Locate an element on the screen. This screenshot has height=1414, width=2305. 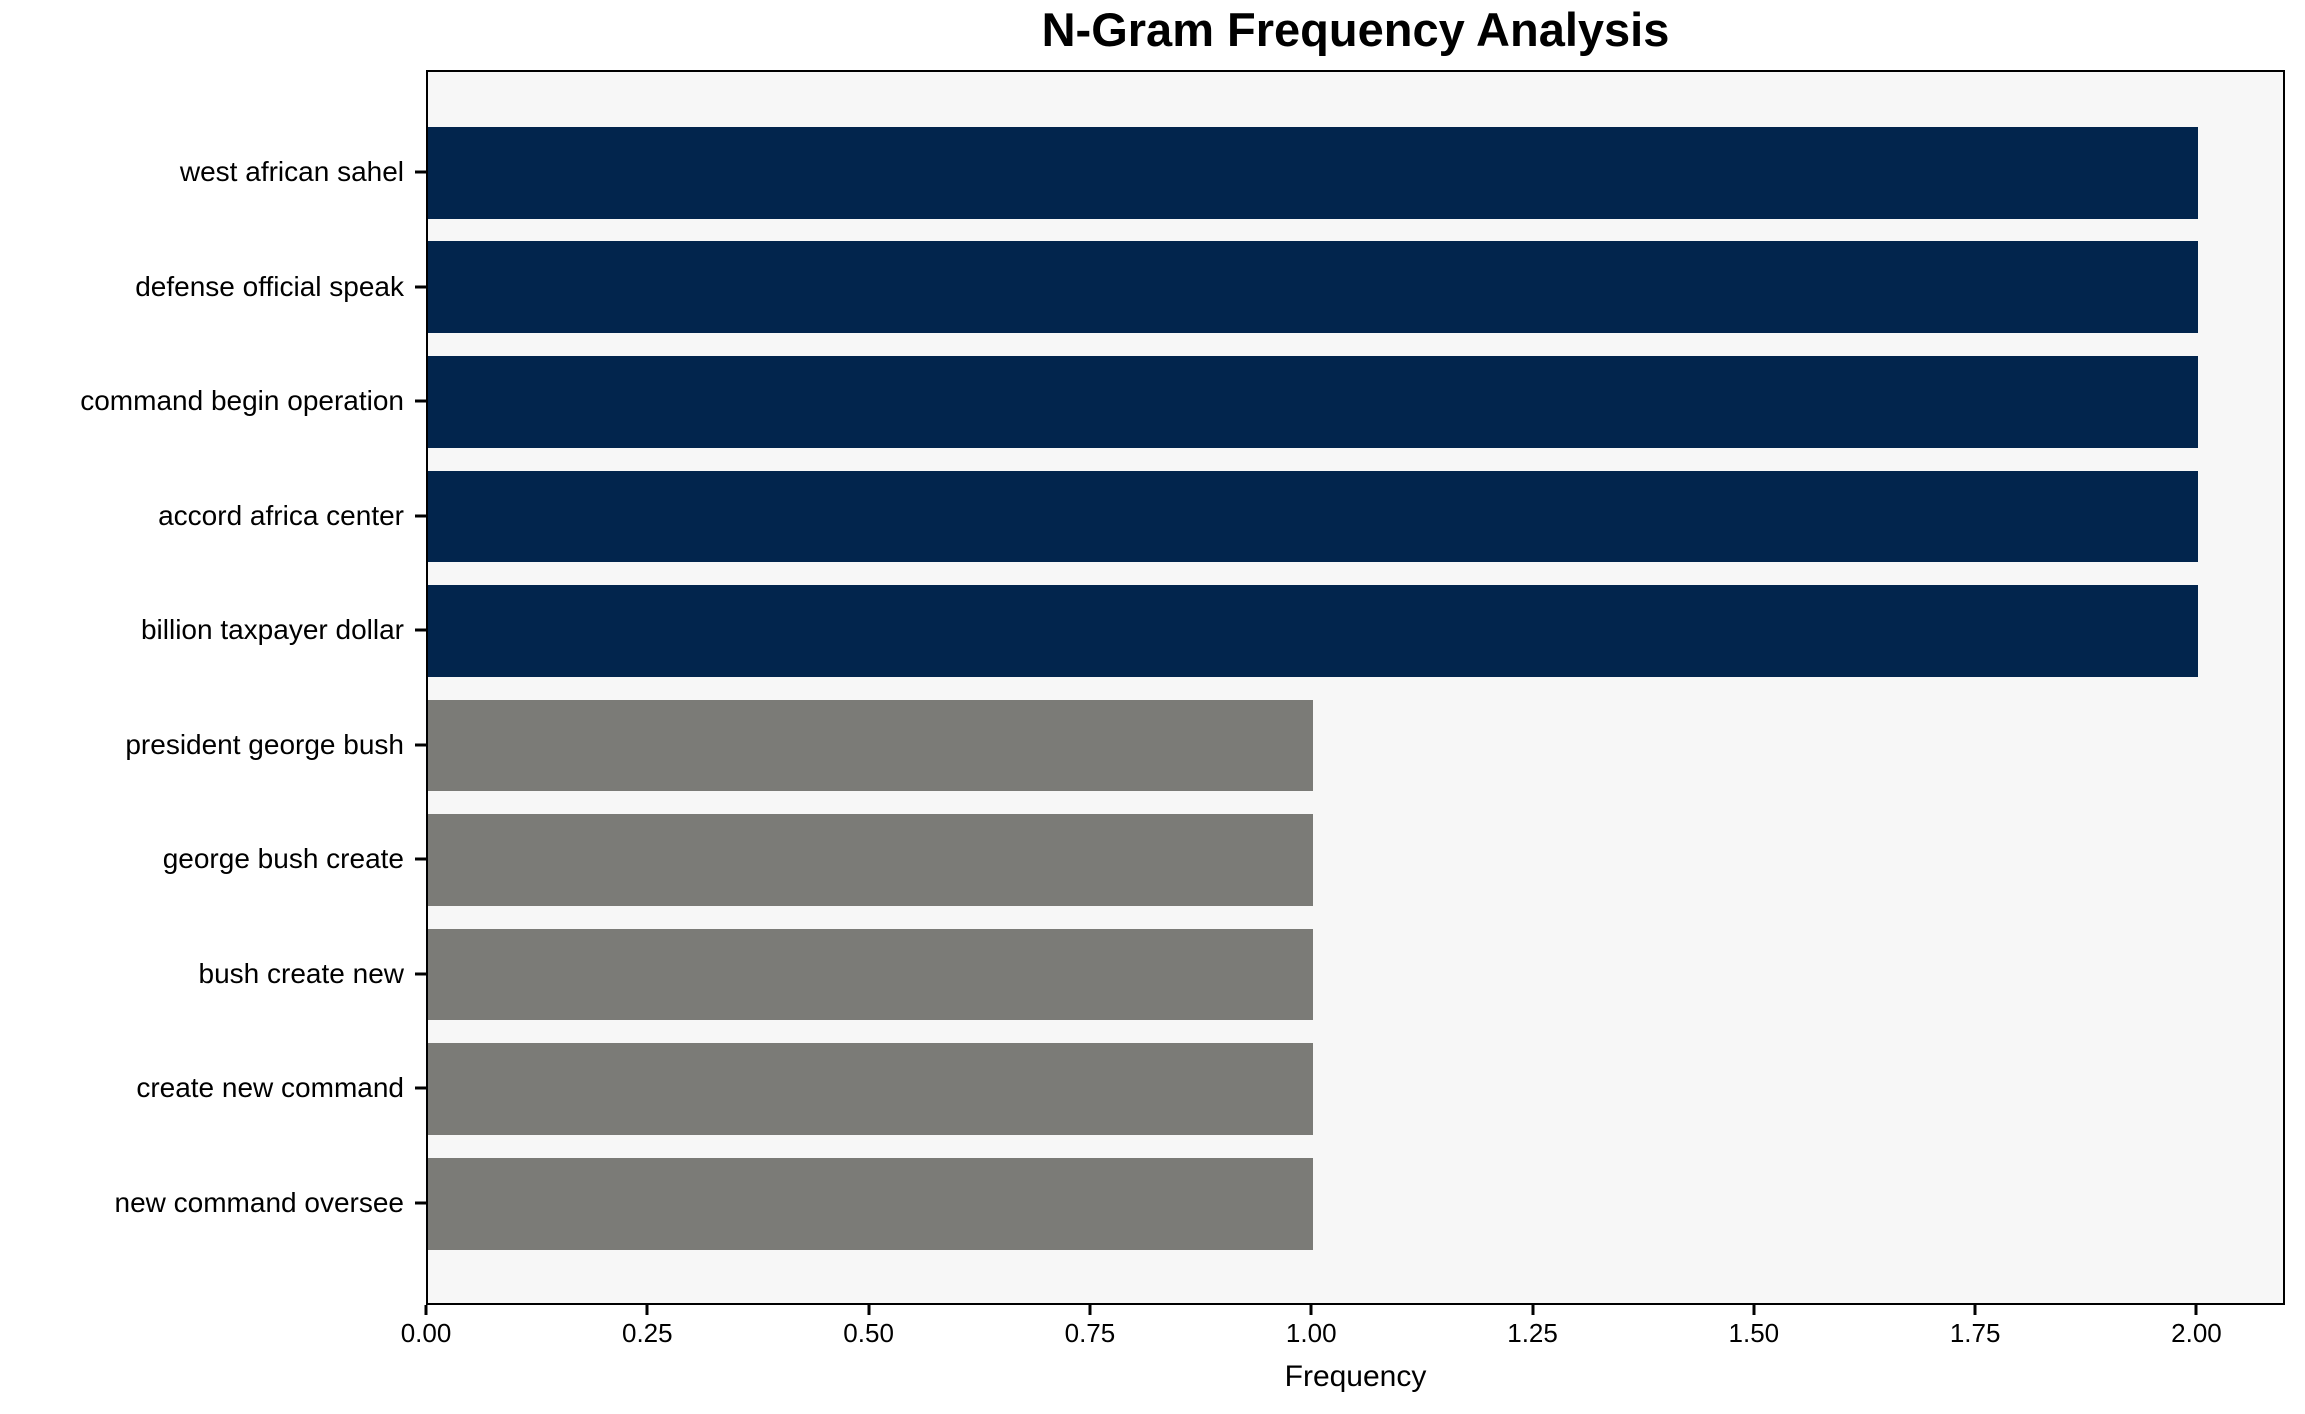
x-axis-tick-label: 2.00 is located at coordinates (2196, 1333).